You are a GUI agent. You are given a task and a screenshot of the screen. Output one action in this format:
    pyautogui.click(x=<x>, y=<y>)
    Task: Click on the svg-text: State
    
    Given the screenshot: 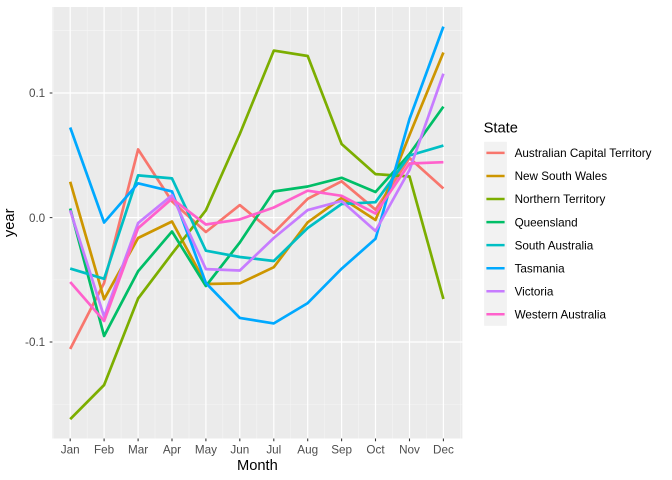 What is the action you would take?
    pyautogui.click(x=501, y=129)
    